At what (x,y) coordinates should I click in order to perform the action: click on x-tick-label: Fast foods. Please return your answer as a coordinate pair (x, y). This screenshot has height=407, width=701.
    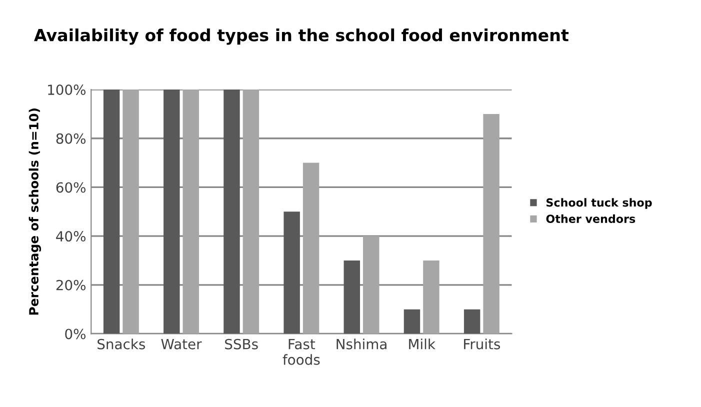
    Looking at the image, I should click on (301, 352).